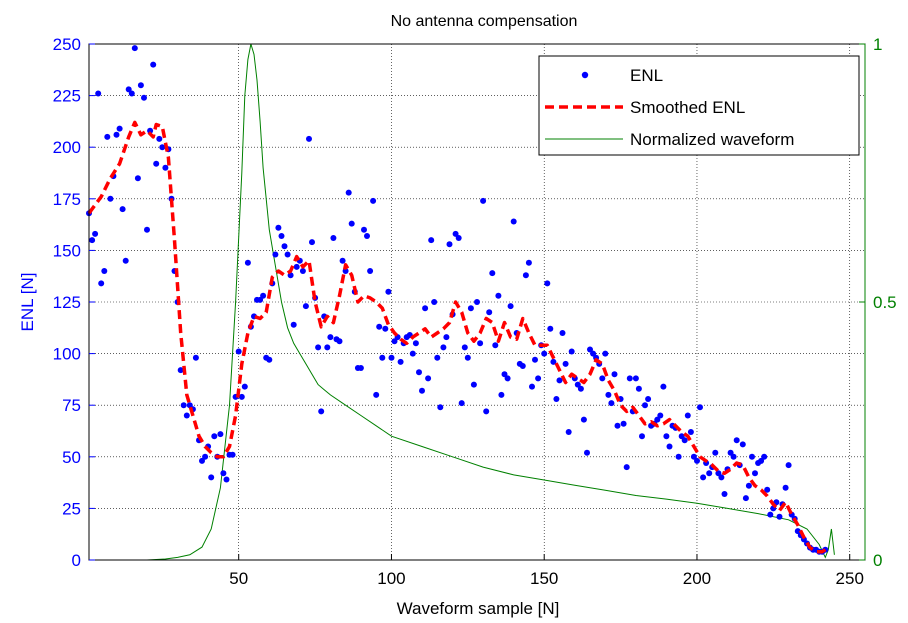 The image size is (908, 623). Describe the element at coordinates (850, 578) in the screenshot. I see `x-tick-label: 250` at that location.